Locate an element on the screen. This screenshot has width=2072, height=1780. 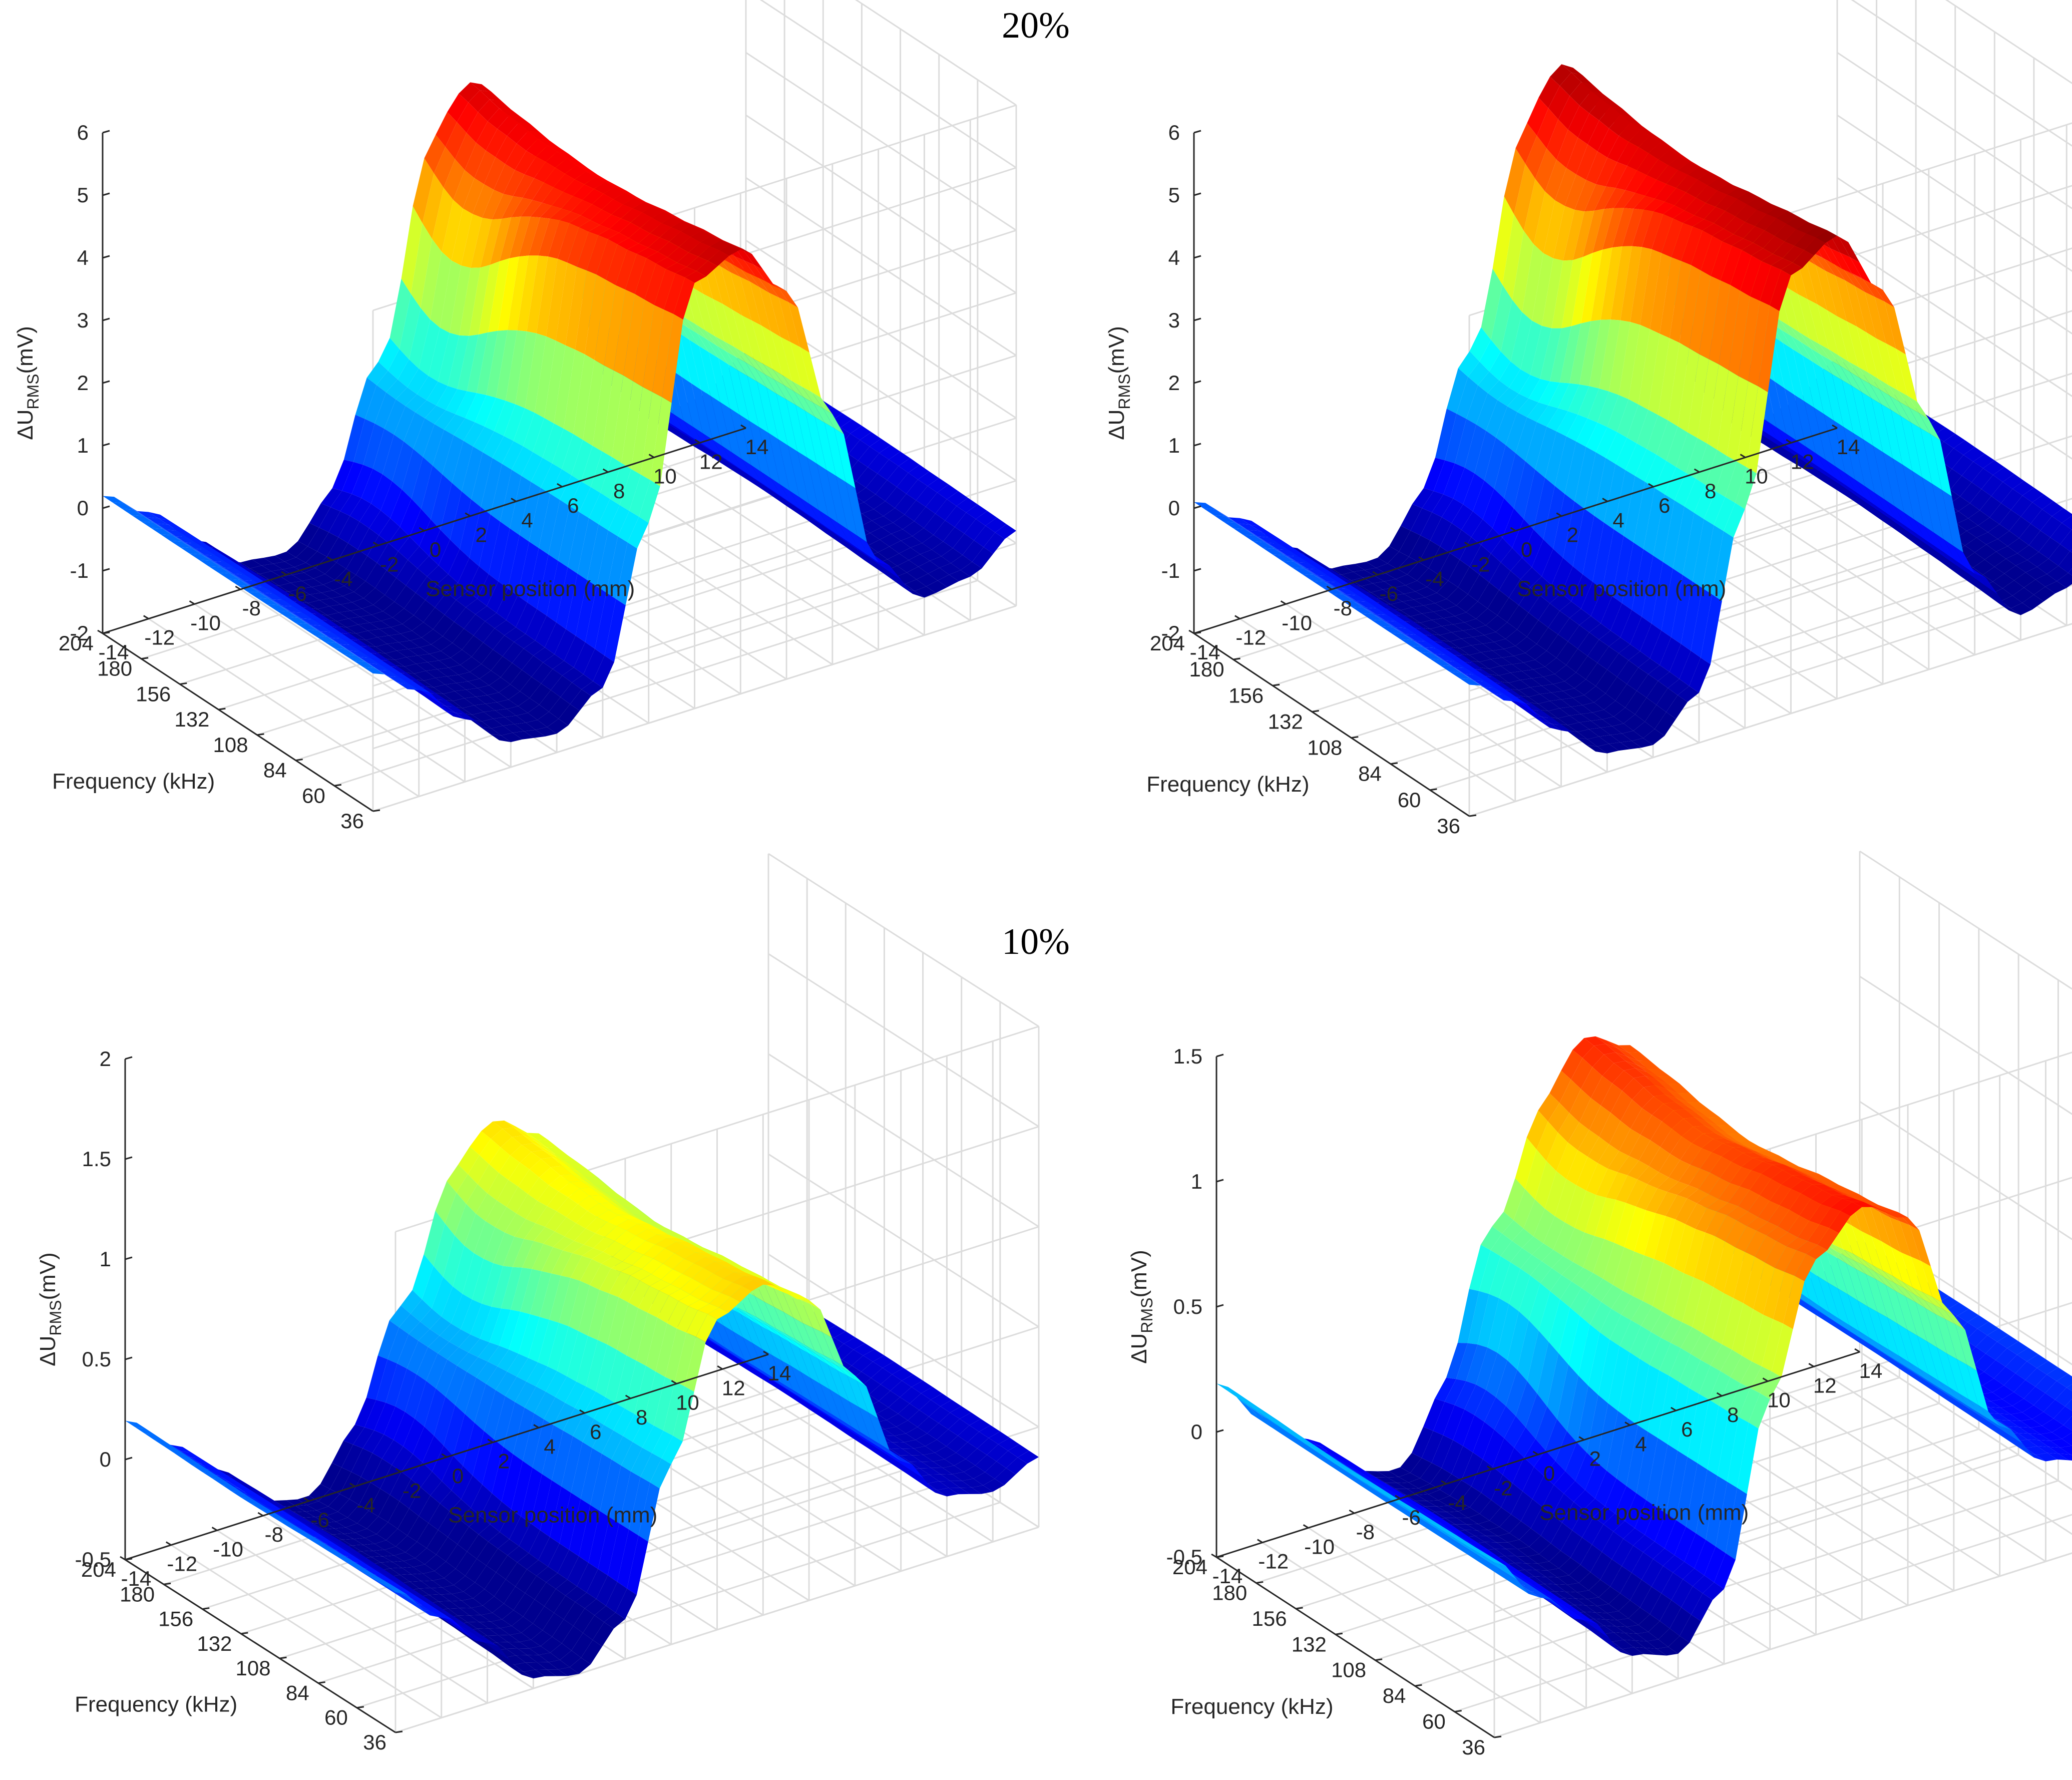
z-tick-label: 6 is located at coordinates (1174, 133).